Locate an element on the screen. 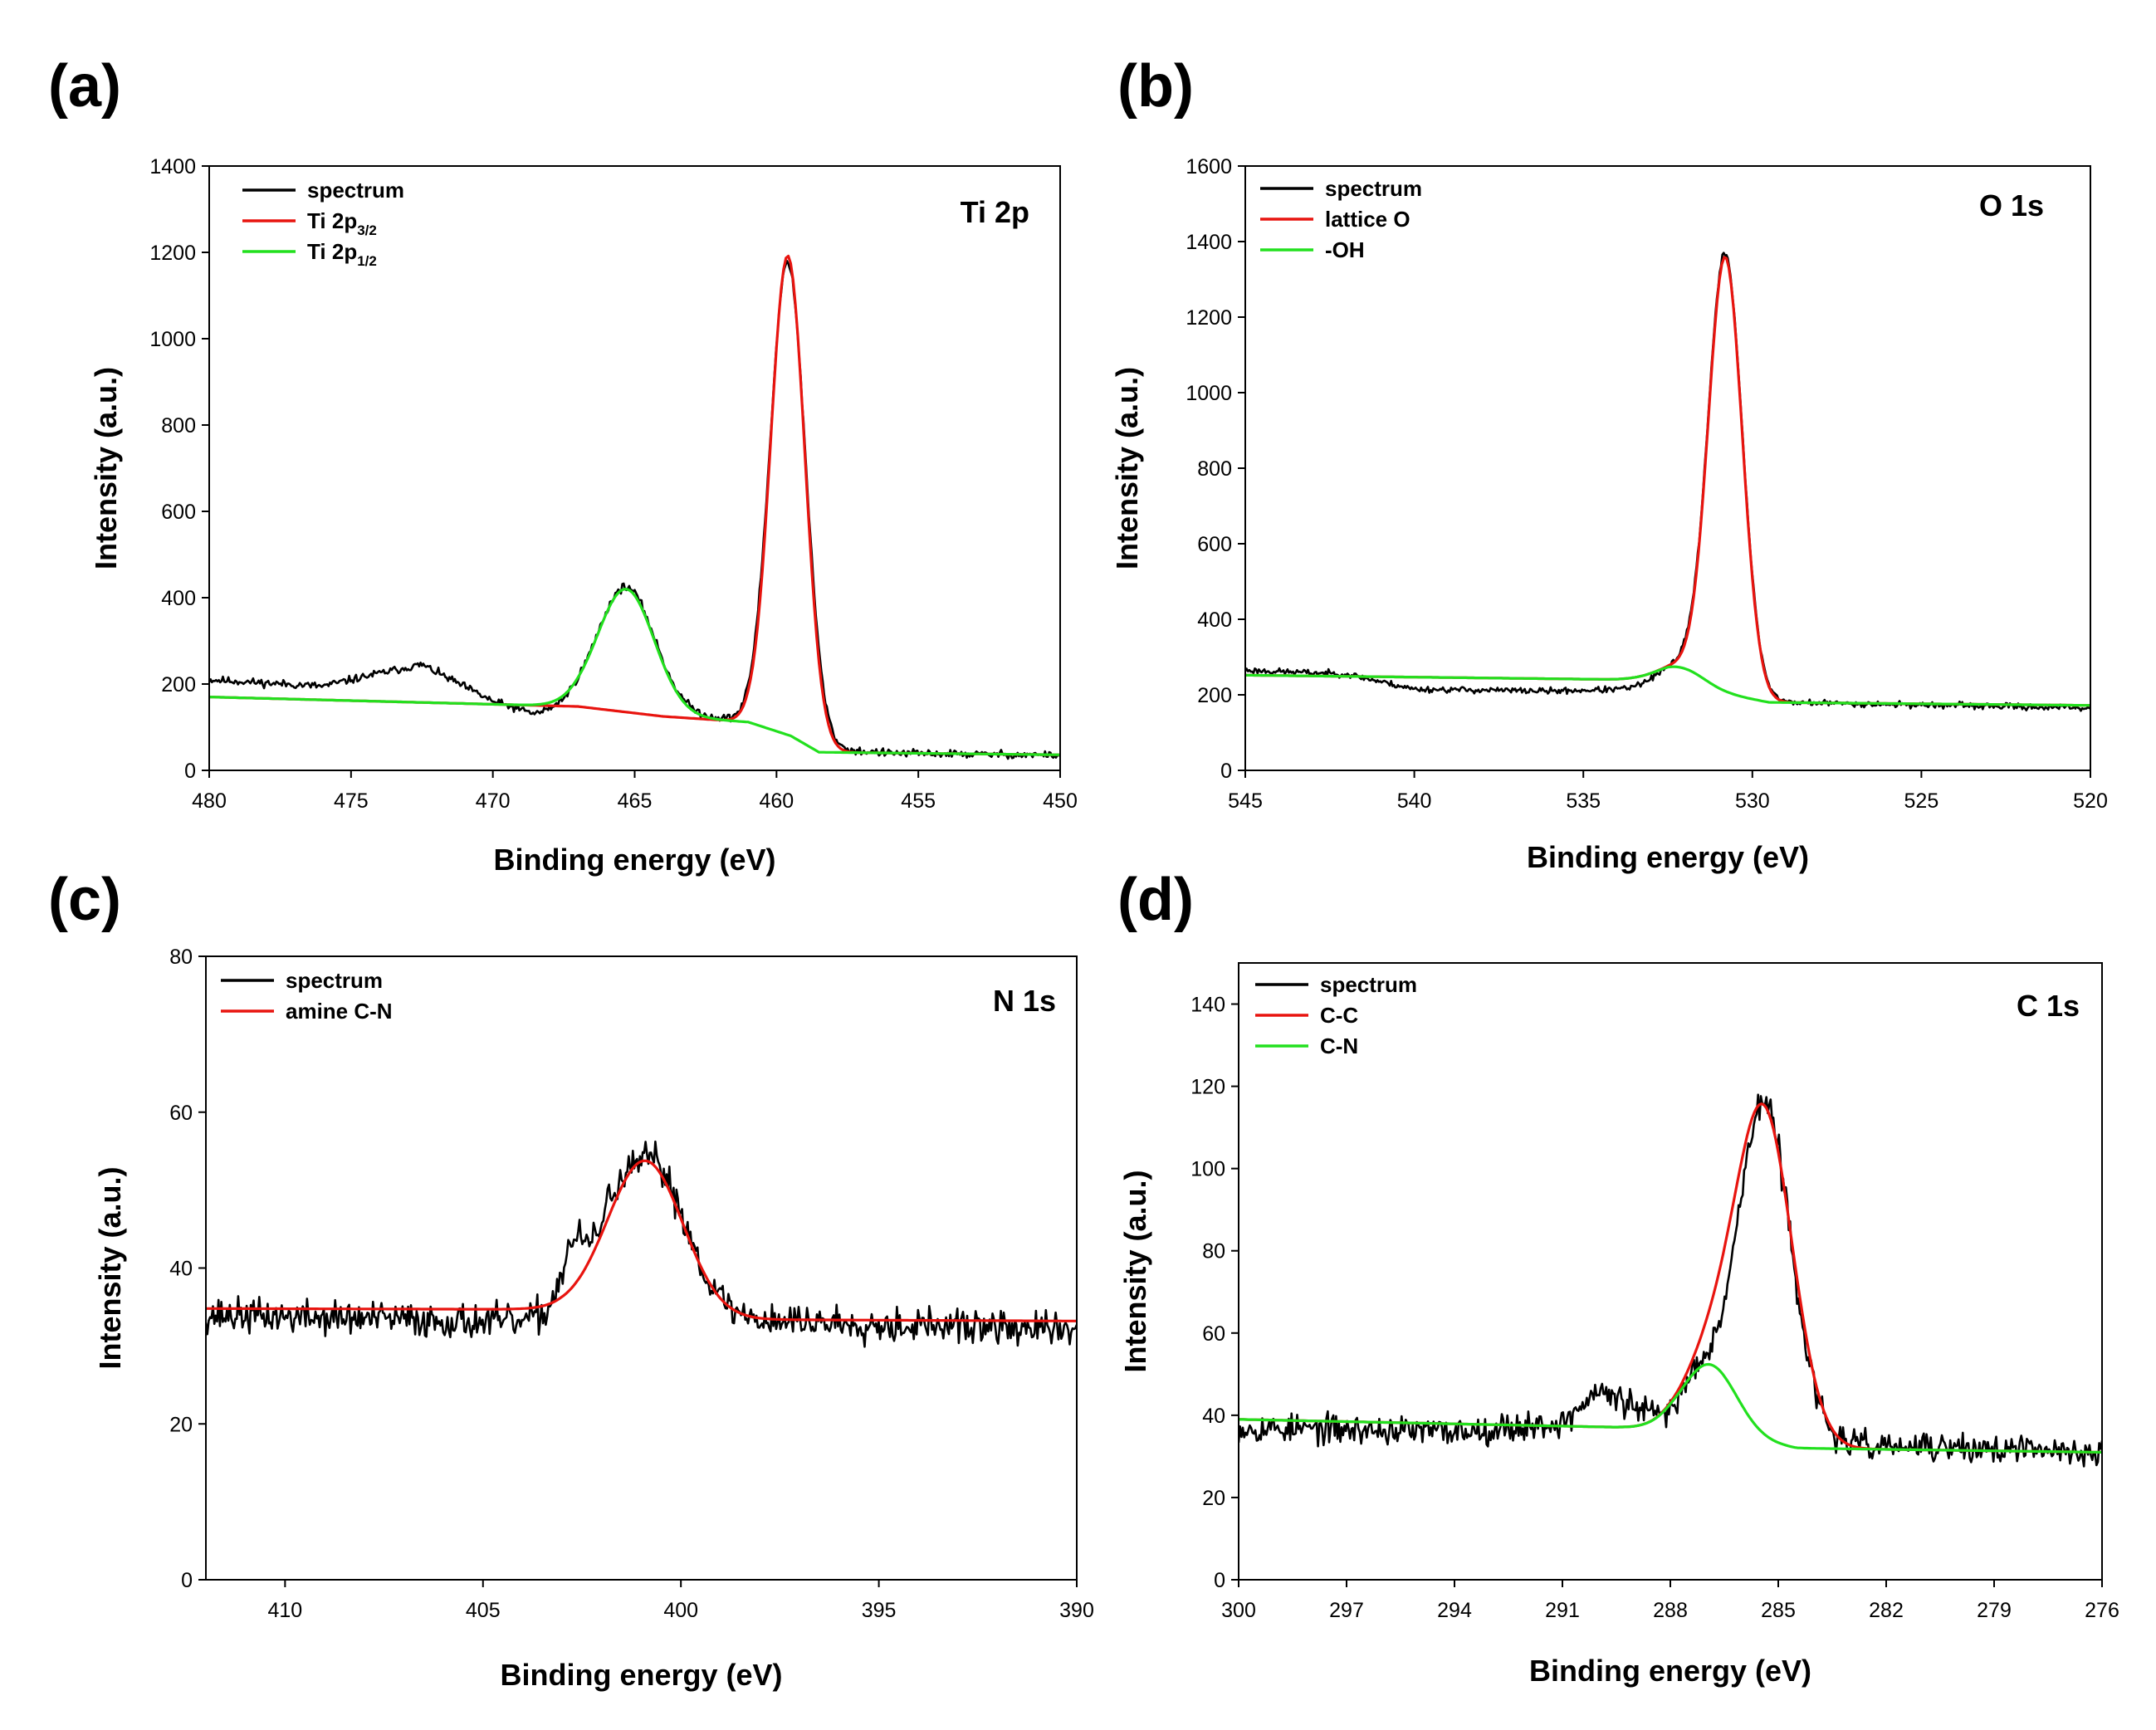 This screenshot has width=2156, height=1730. legend-label: Ti 2p1/2 is located at coordinates (342, 254).